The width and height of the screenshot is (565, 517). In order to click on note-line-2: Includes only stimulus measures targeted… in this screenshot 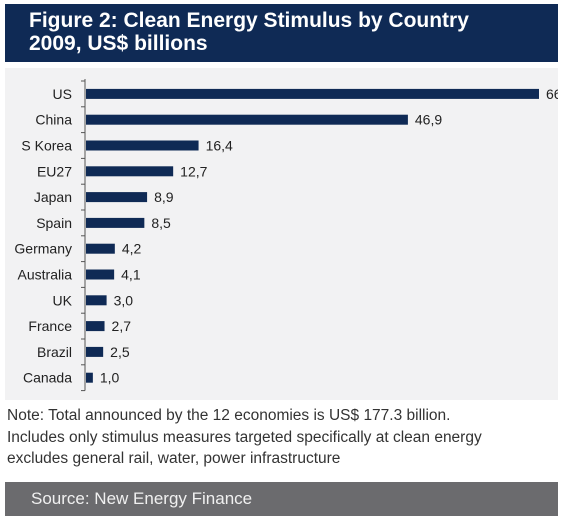, I will do `click(283, 438)`.